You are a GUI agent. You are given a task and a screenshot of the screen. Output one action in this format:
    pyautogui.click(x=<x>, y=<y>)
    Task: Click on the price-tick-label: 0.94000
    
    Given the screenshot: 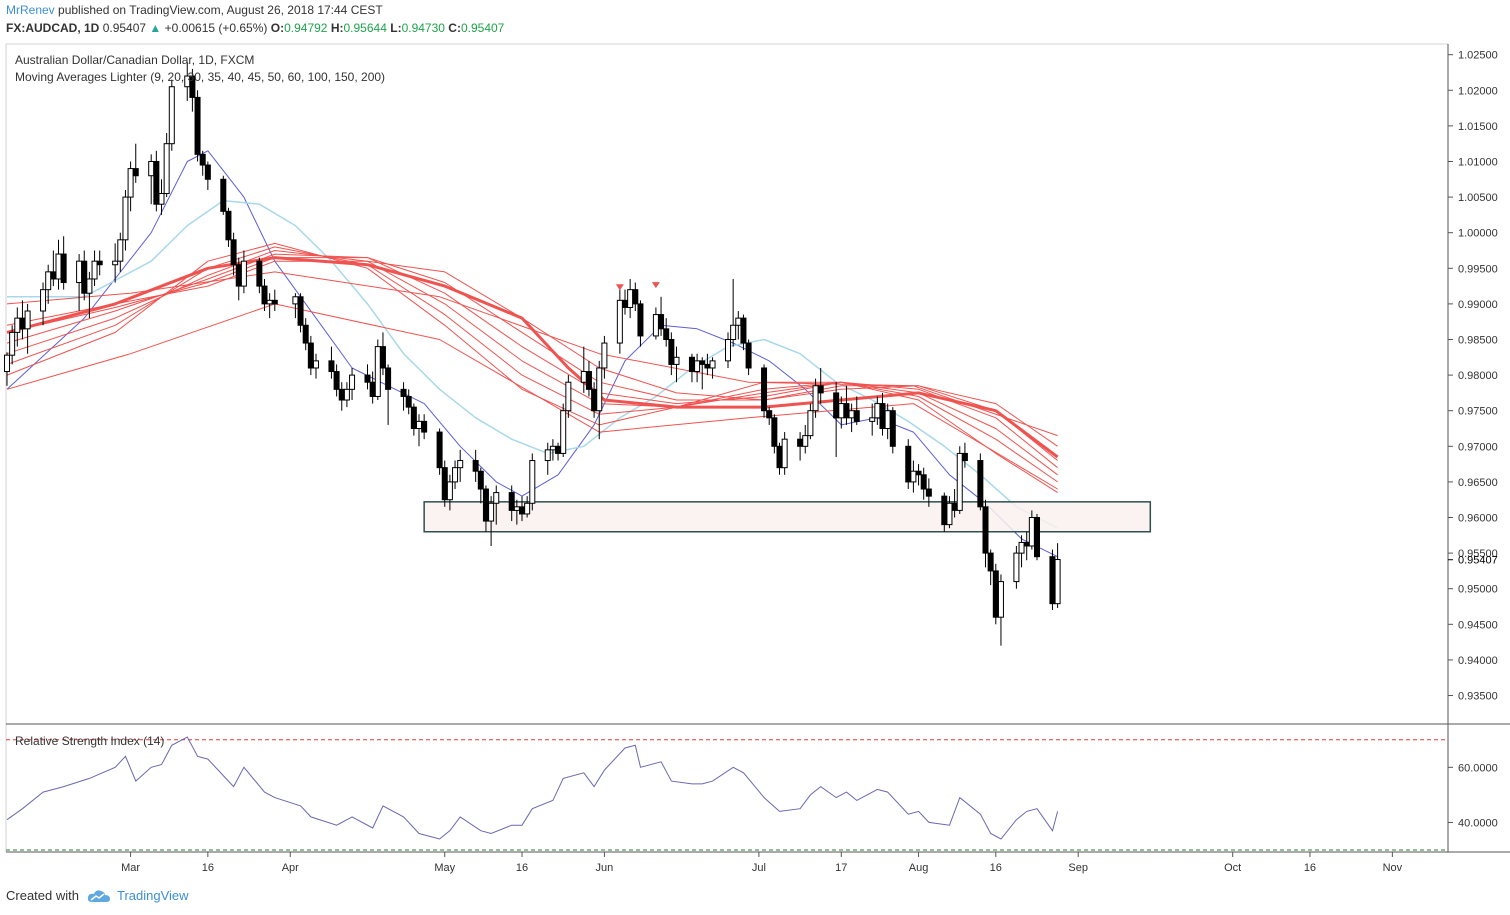 What is the action you would take?
    pyautogui.click(x=1478, y=661)
    